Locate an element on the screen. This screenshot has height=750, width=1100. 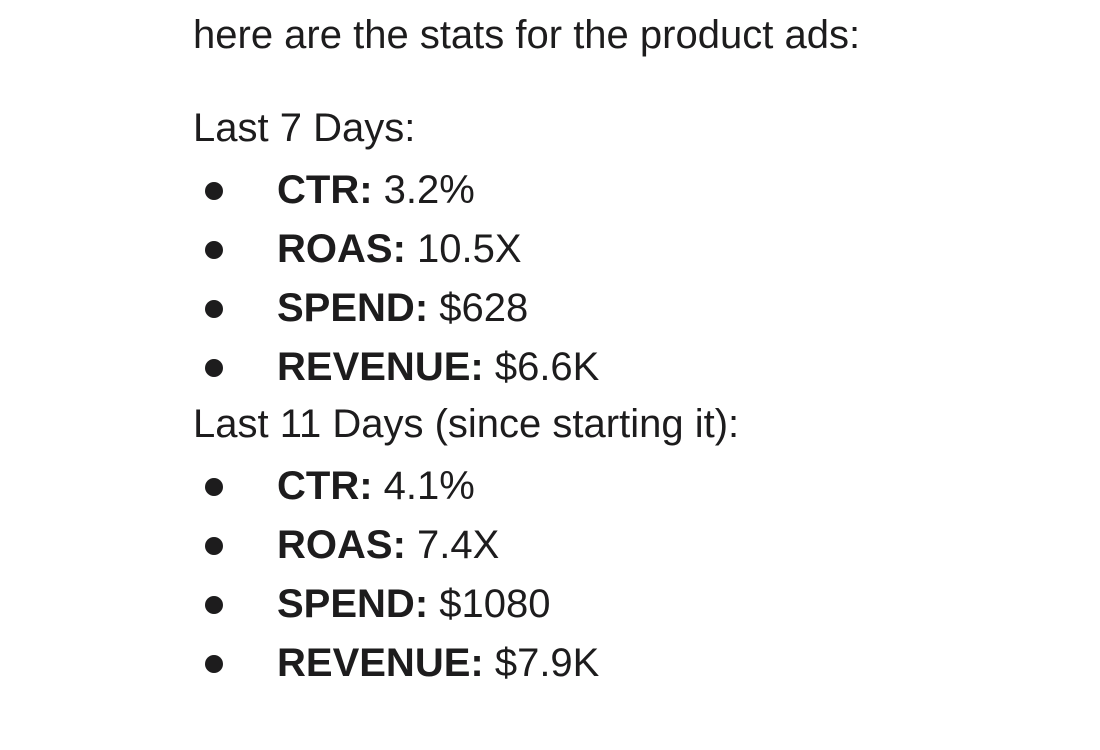
stat-item-ctr: CTR: 3.2% is located at coordinates (633, 190).